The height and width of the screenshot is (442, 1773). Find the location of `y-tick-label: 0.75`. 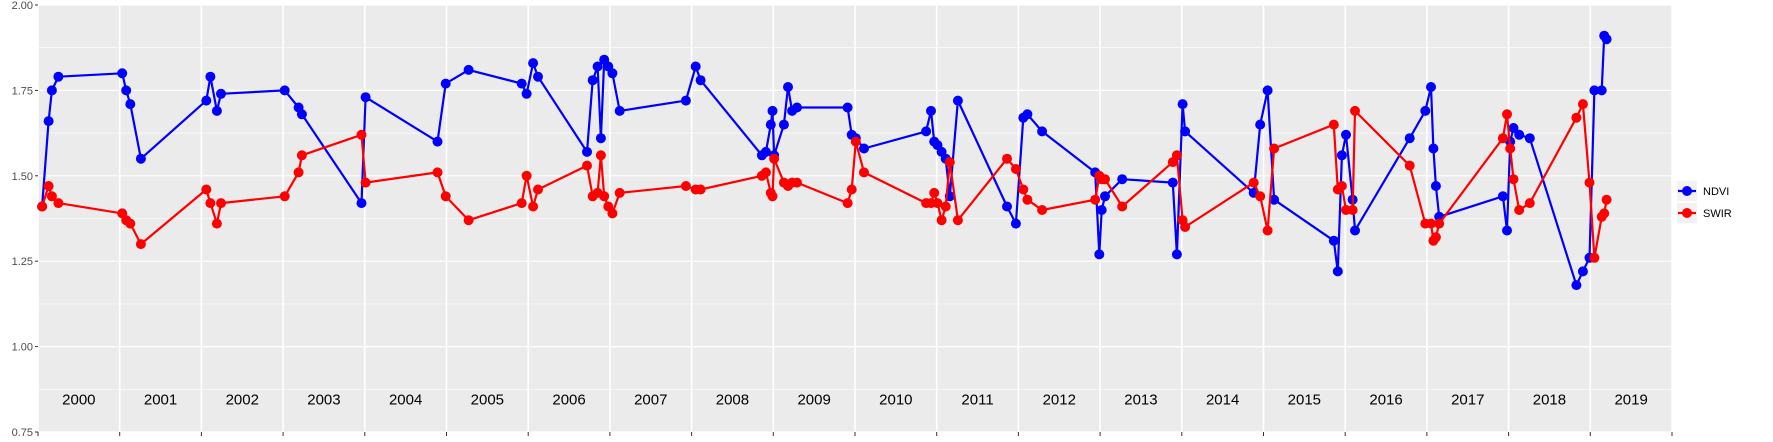

y-tick-label: 0.75 is located at coordinates (22, 433).